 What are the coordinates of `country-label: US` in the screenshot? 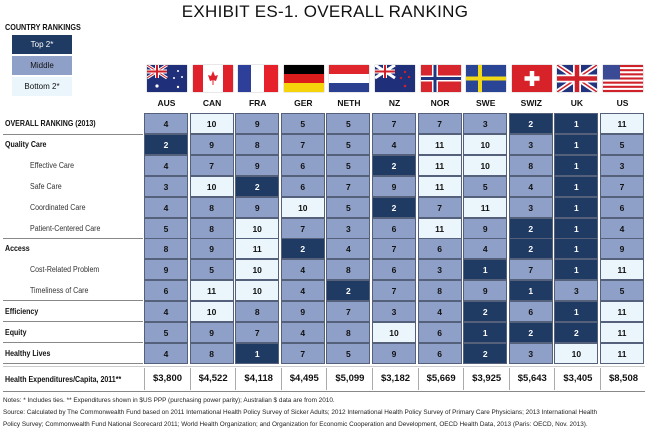 It's located at (622, 103).